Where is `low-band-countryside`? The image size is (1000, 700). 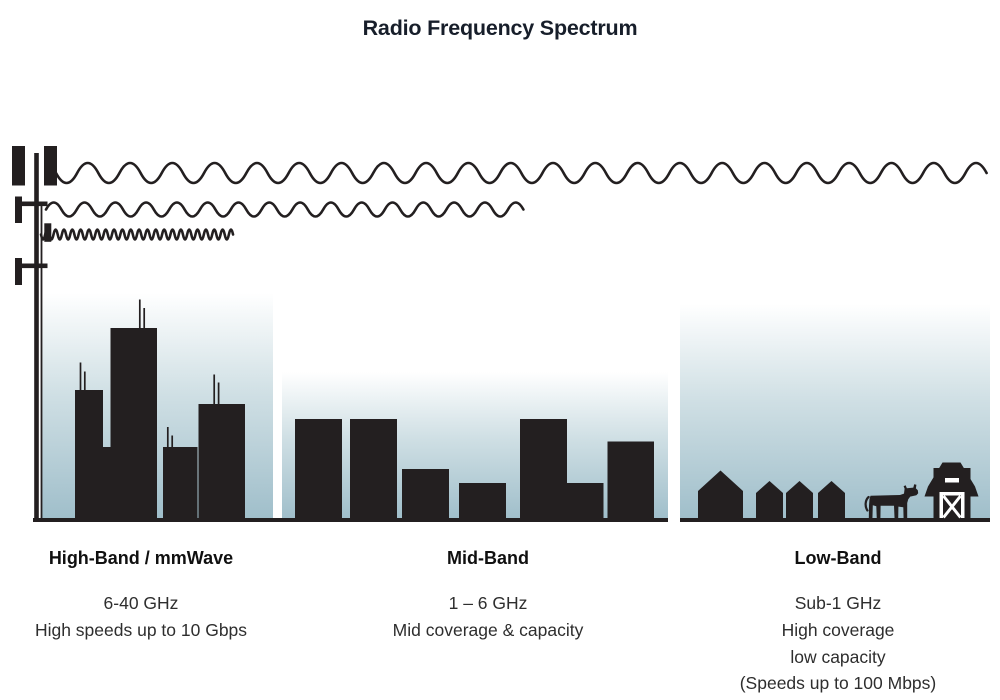
low-band-countryside is located at coordinates (838, 491).